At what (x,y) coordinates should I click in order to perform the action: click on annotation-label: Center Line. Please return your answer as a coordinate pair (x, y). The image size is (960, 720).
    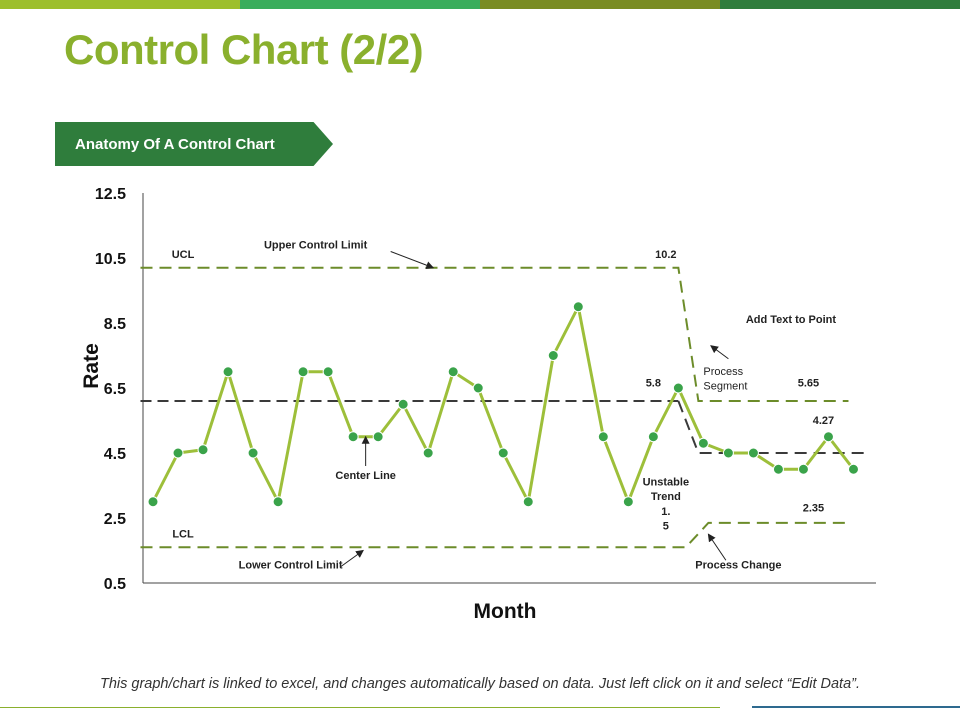
    Looking at the image, I should click on (365, 476).